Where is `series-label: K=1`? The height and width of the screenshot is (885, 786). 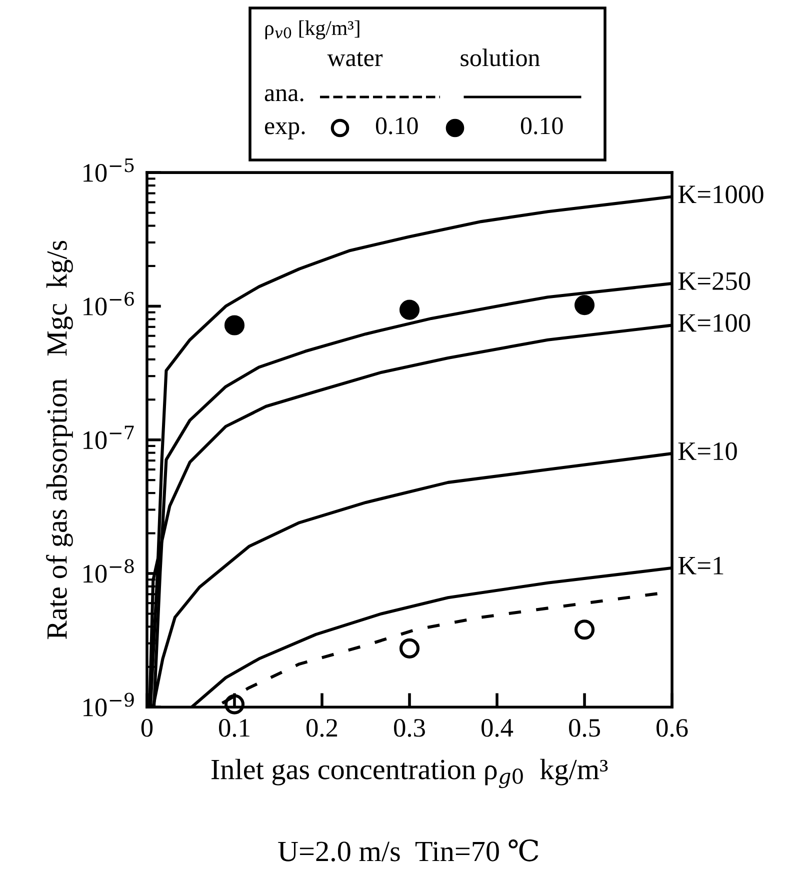
series-label: K=1 is located at coordinates (701, 565).